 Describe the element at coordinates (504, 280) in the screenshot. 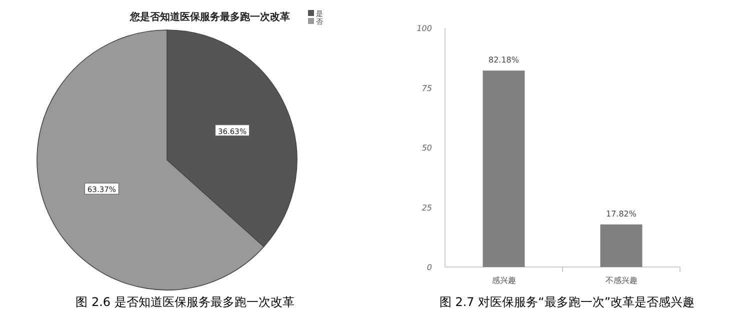

I see `x-tick-label: 感兴趣` at that location.